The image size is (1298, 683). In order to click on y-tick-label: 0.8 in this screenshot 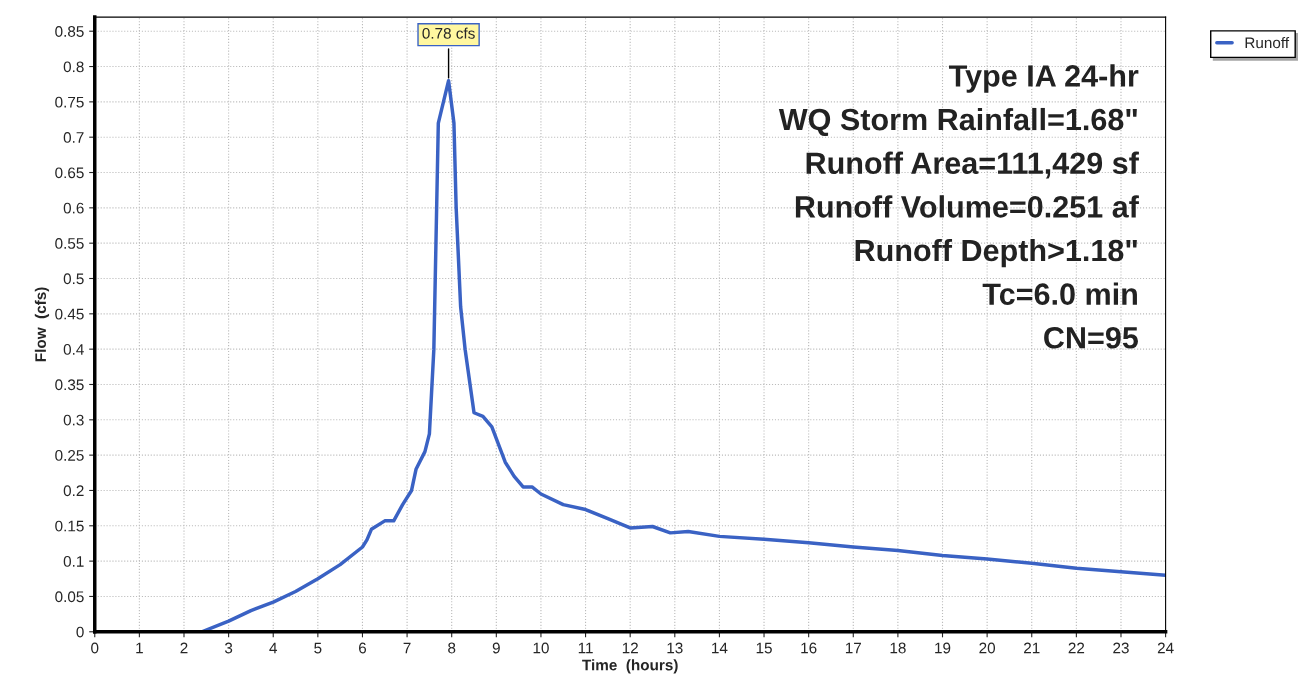, I will do `click(73, 67)`.